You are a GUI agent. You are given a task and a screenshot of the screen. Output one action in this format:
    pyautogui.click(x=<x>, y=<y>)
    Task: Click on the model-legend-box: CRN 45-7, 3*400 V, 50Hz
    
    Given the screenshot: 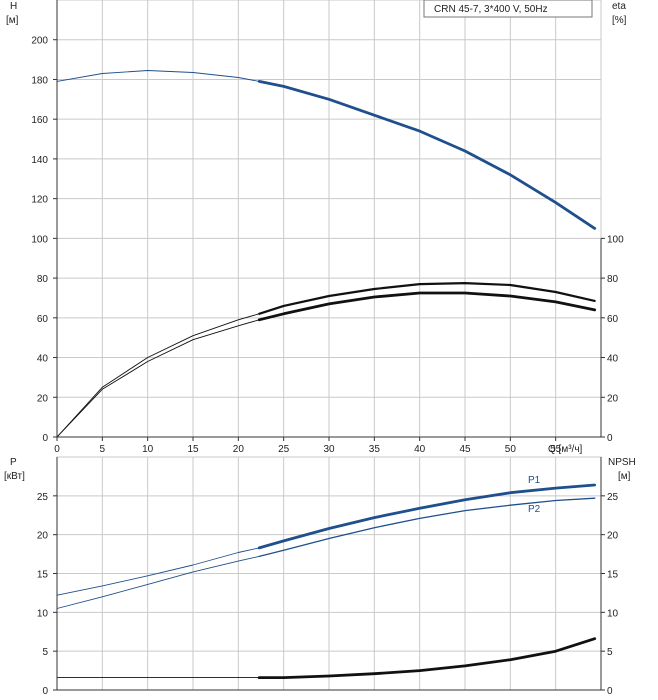 What is the action you would take?
    pyautogui.click(x=508, y=9)
    